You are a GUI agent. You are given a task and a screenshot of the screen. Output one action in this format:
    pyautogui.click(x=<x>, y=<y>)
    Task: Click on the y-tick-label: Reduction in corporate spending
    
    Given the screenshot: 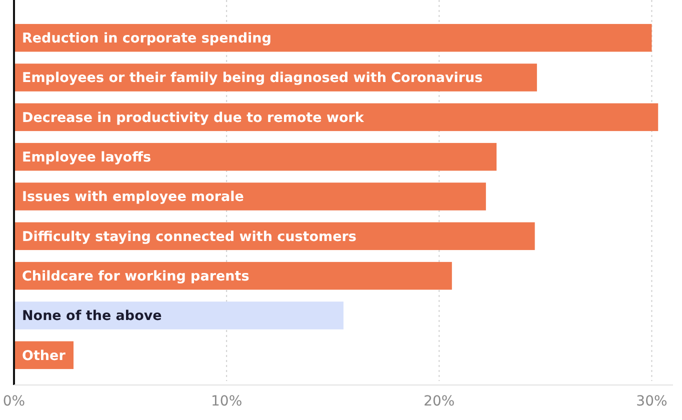 What is the action you would take?
    pyautogui.click(x=147, y=38)
    